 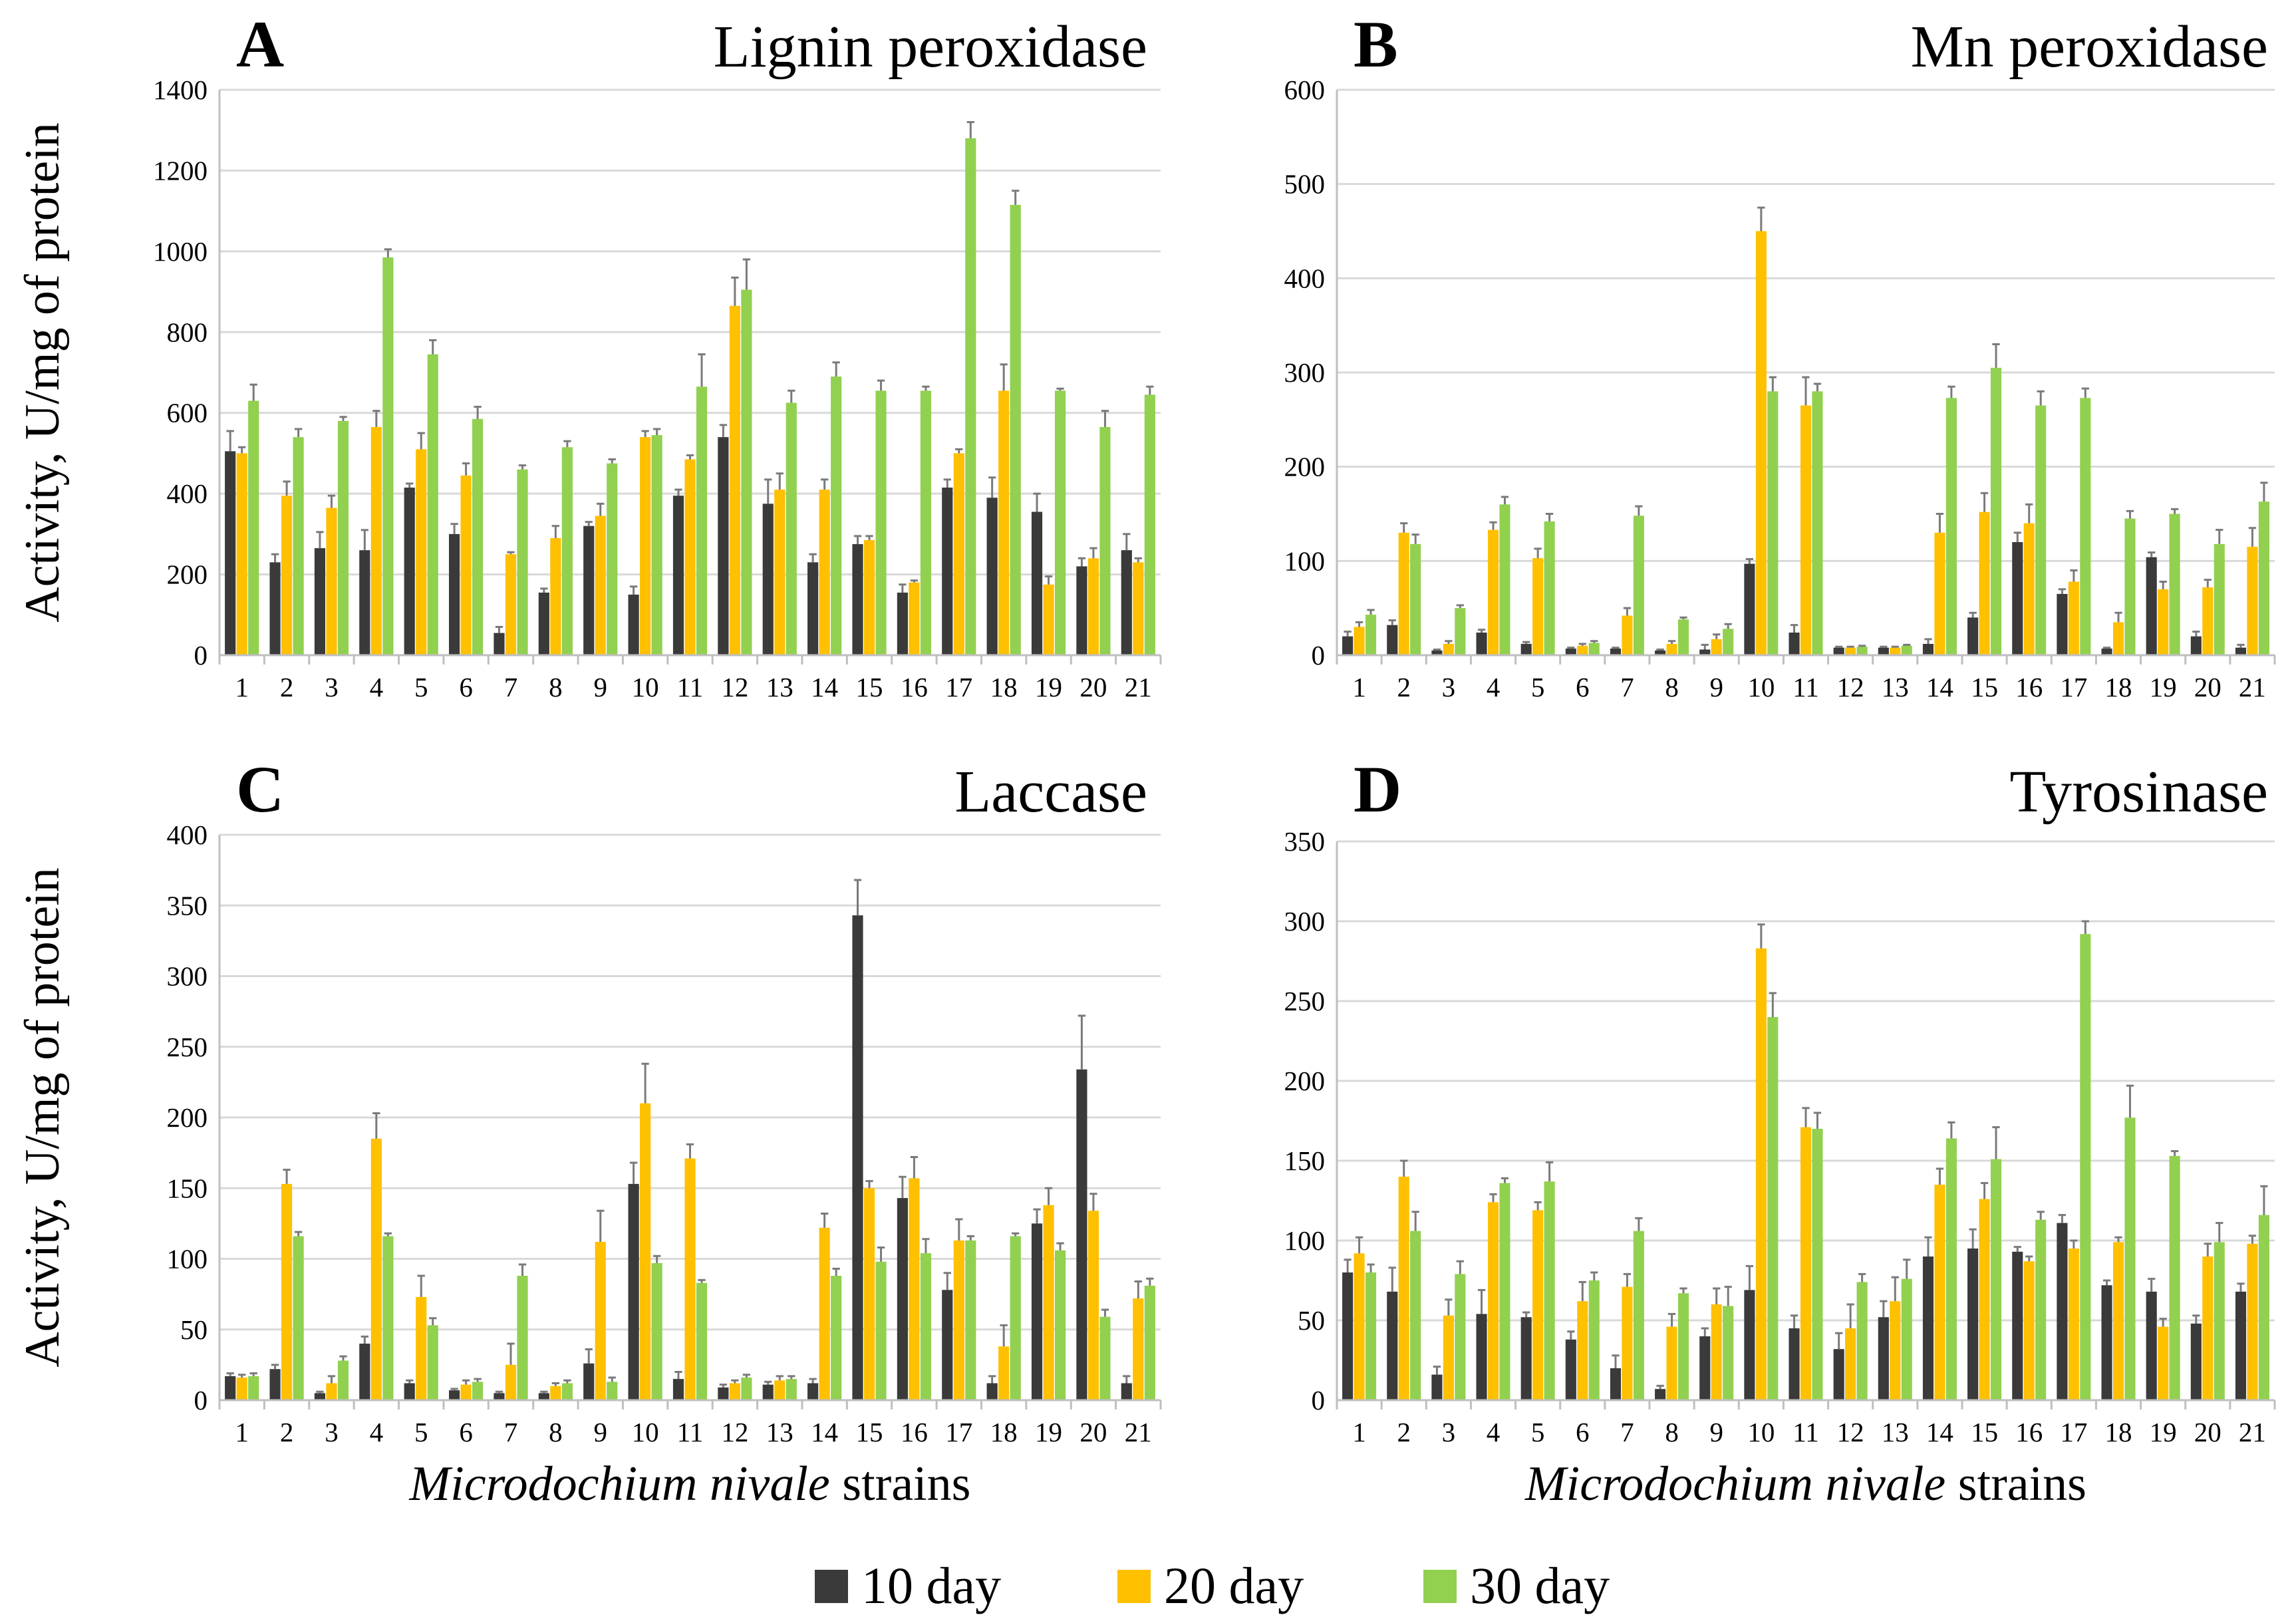 What do you see at coordinates (187, 413) in the screenshot?
I see `y-tick-label: 600` at bounding box center [187, 413].